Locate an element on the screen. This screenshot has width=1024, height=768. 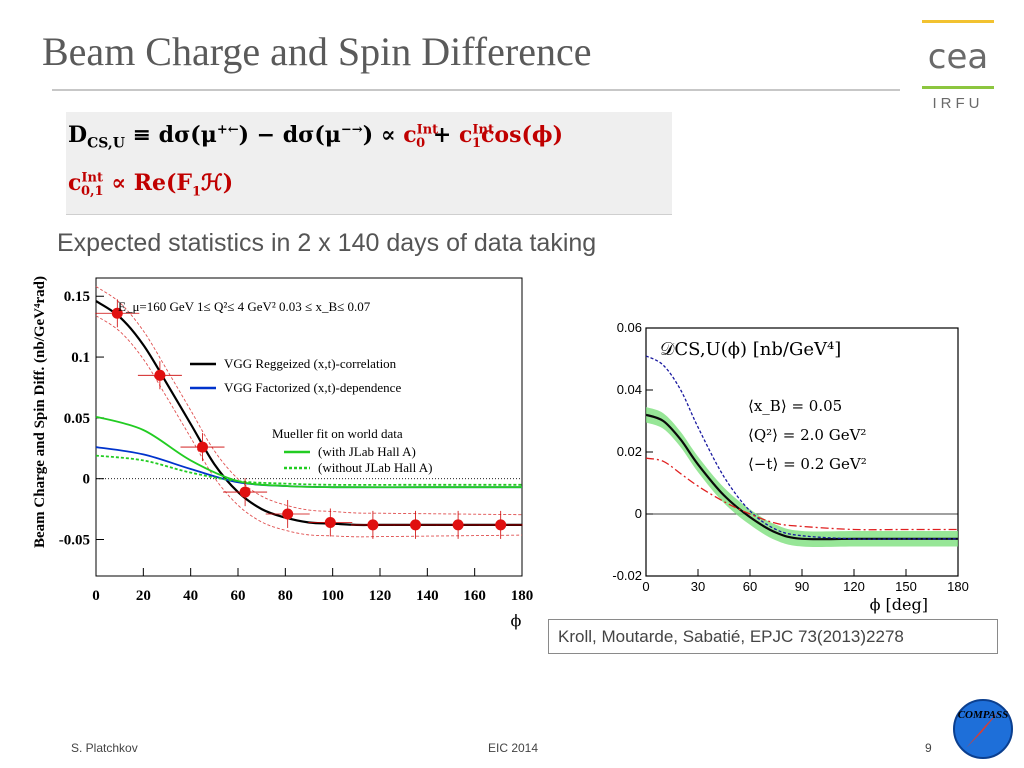
left-x-tick-label: 60 is located at coordinates (238, 596).